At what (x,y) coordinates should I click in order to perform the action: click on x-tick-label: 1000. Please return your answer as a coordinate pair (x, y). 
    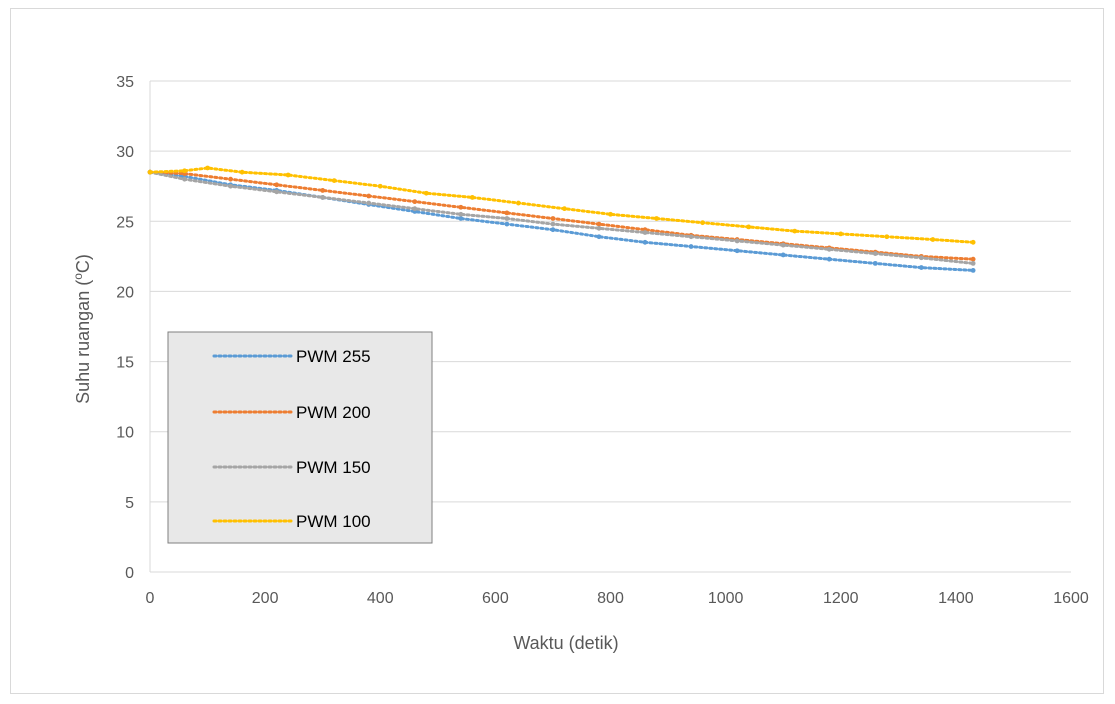
    Looking at the image, I should click on (726, 598).